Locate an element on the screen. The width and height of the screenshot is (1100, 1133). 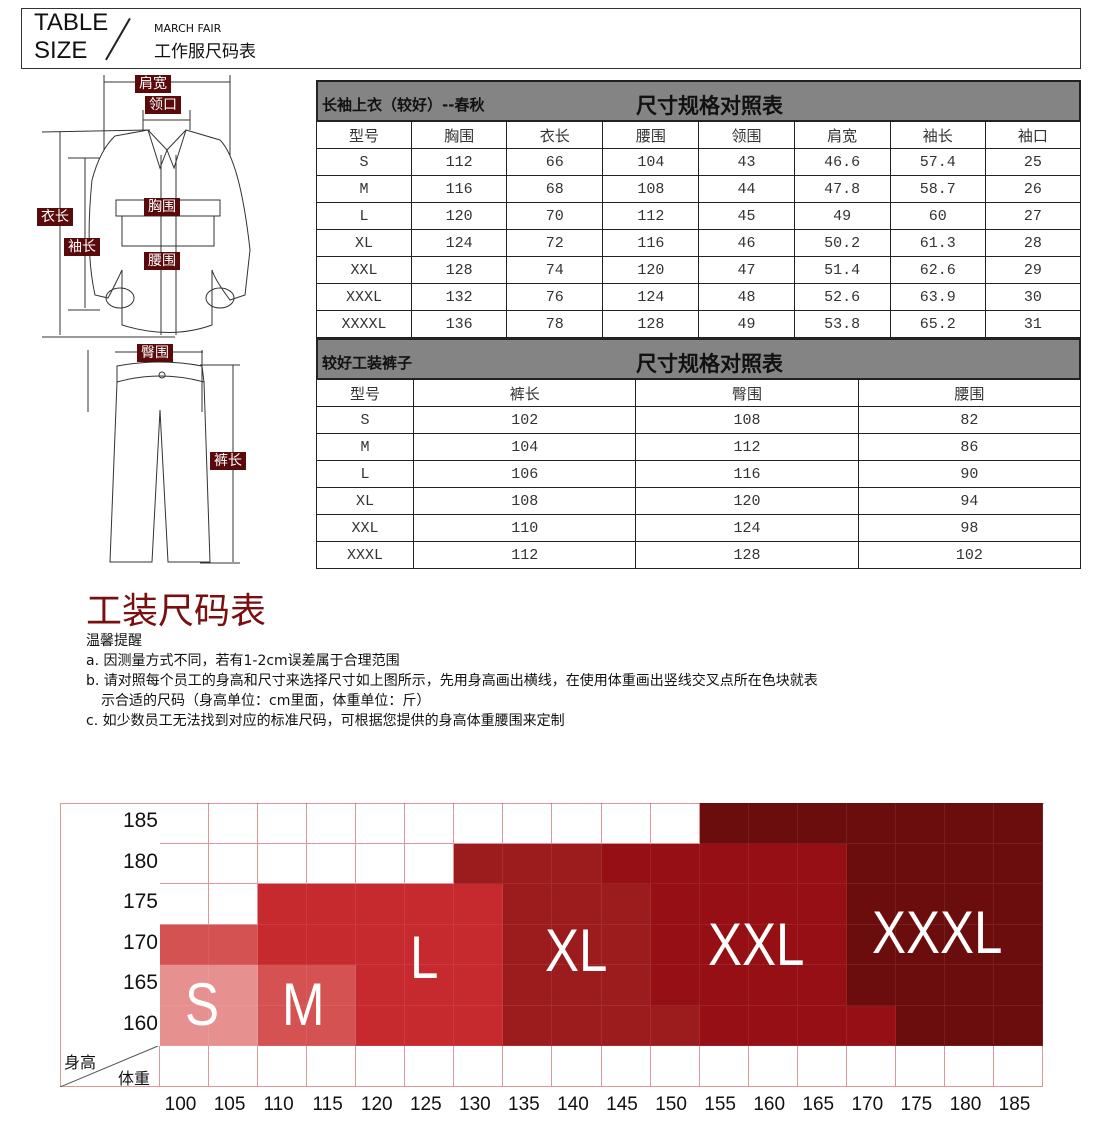
weight-tick-label: 170 is located at coordinates (867, 1104).